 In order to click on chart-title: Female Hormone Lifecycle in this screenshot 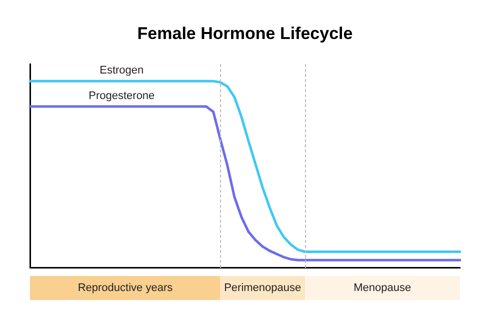, I will do `click(245, 33)`.